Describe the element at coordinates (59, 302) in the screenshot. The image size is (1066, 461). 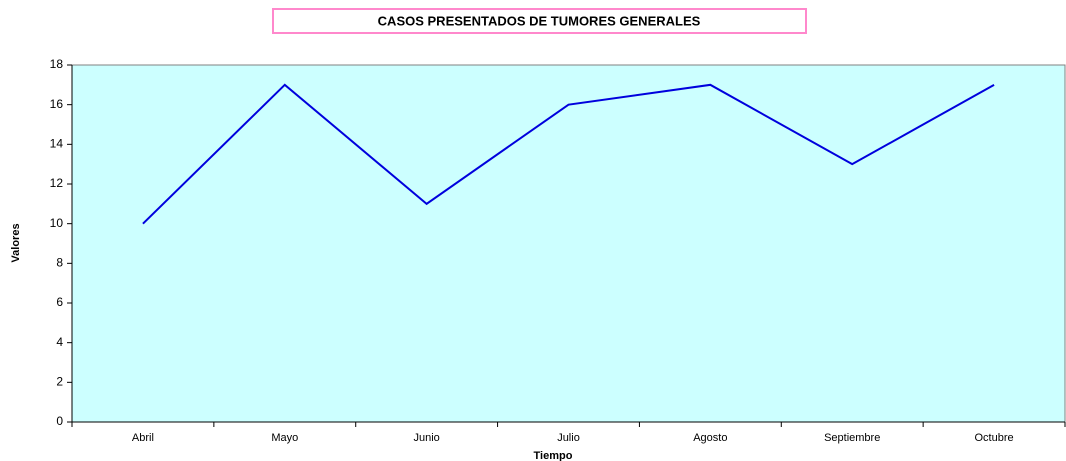
I see `y-tick-label: 6` at that location.